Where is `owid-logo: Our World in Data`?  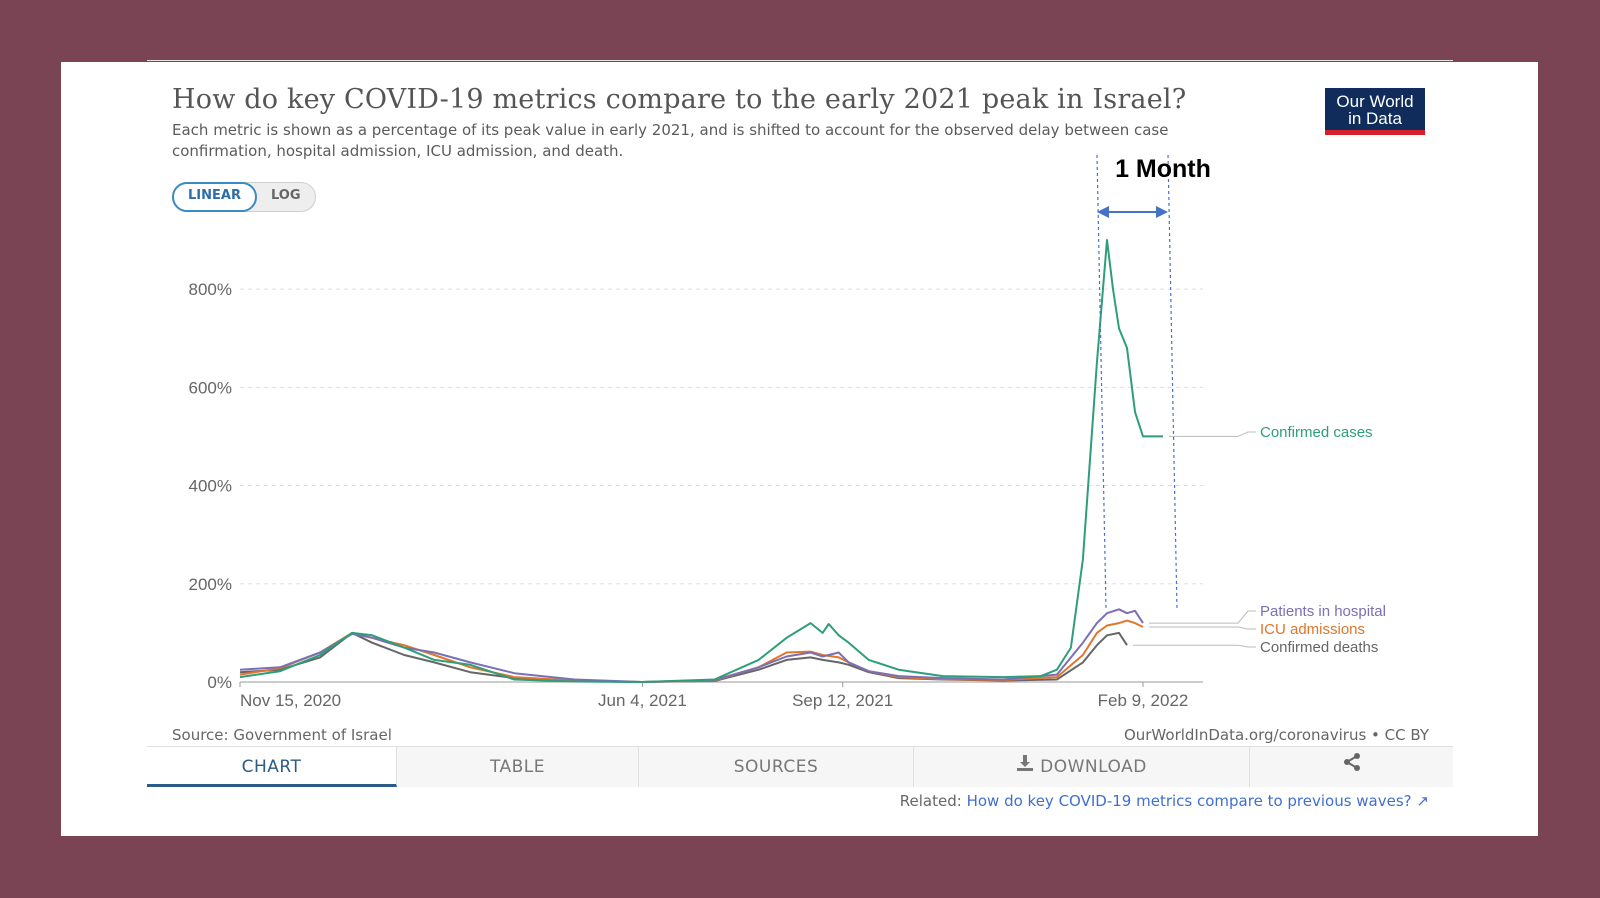
owid-logo: Our World in Data is located at coordinates (1375, 111).